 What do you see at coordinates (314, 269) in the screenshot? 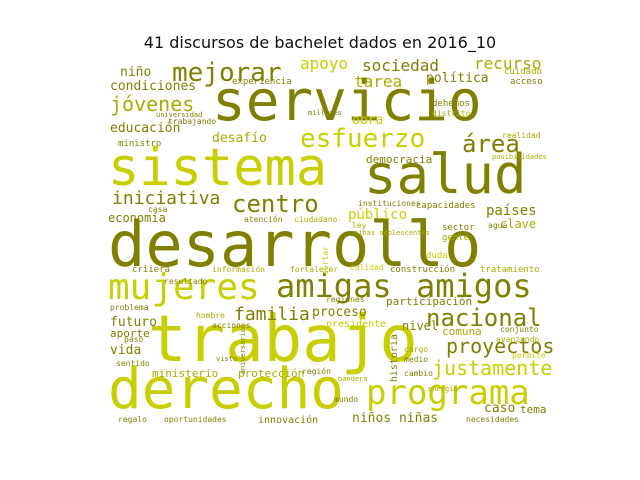
I see `word-fortalecer: fortalecer` at bounding box center [314, 269].